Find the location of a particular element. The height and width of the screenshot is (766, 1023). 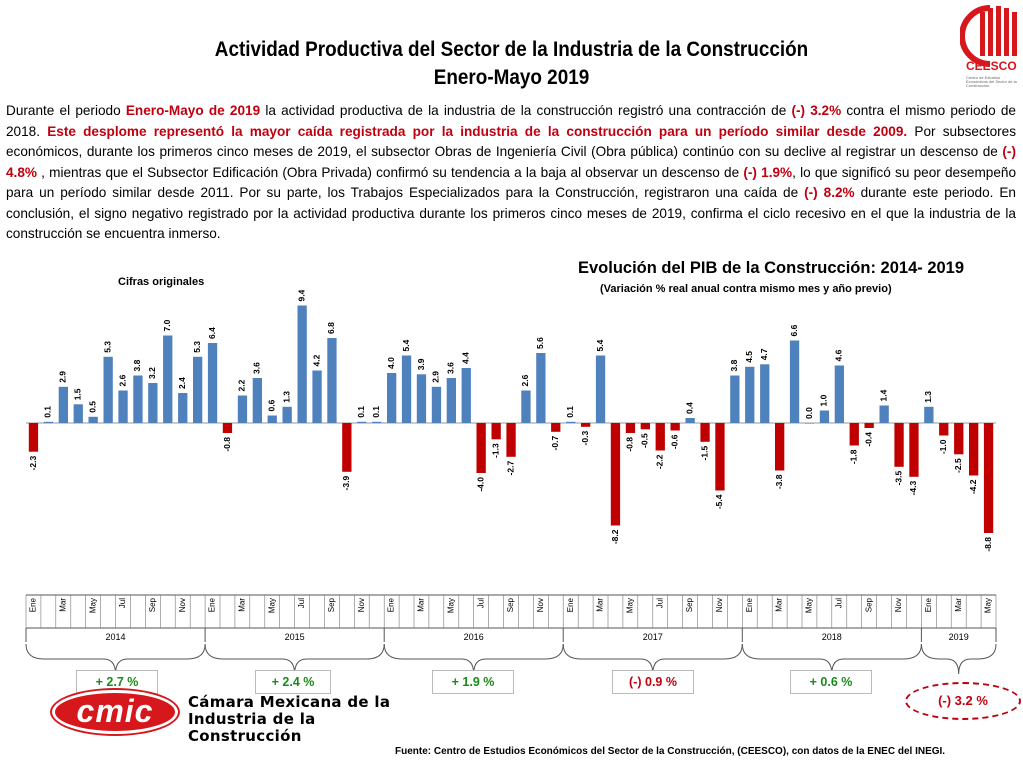

data-label: 5.3 is located at coordinates (197, 347).